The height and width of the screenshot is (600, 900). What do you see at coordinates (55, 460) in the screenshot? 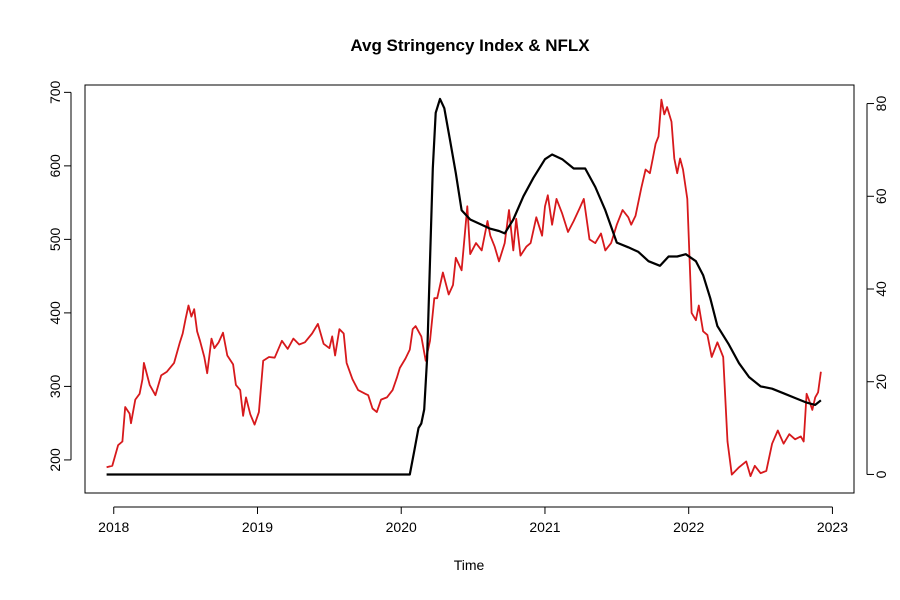
I see `y-left-tick-label: 200` at bounding box center [55, 460].